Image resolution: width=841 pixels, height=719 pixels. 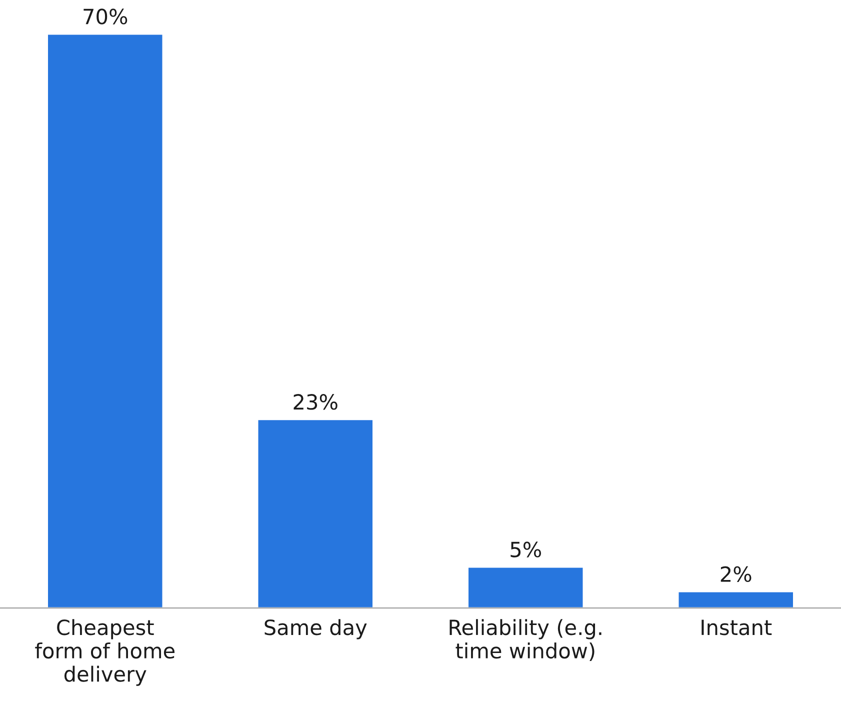 What do you see at coordinates (736, 574) in the screenshot?
I see `data-label: 2%` at bounding box center [736, 574].